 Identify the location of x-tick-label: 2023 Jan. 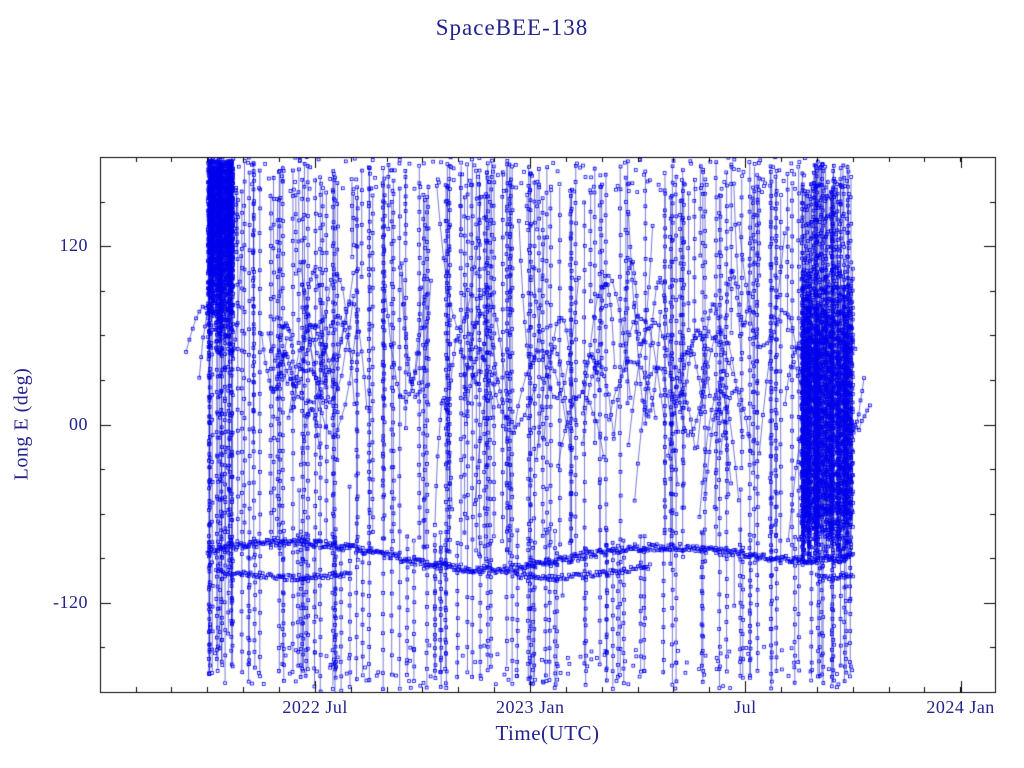
(530, 707).